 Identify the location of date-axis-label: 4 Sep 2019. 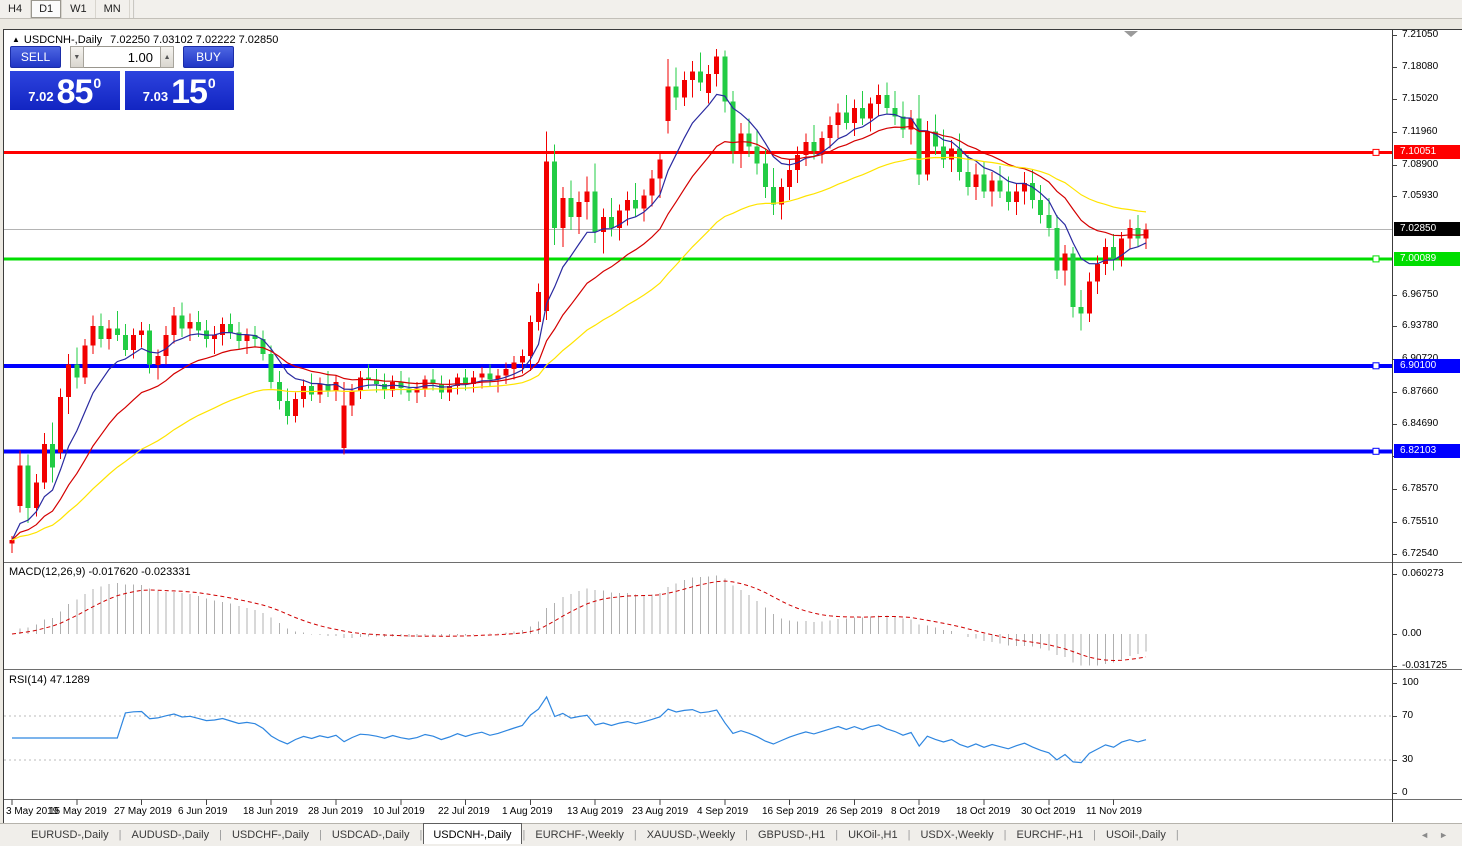
(723, 811).